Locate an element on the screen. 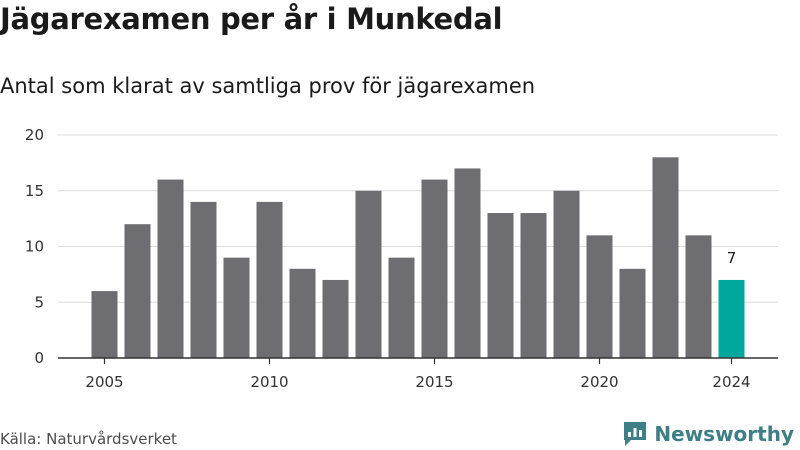 This screenshot has height=450, width=800. y-tick-label: 5 is located at coordinates (39, 302).